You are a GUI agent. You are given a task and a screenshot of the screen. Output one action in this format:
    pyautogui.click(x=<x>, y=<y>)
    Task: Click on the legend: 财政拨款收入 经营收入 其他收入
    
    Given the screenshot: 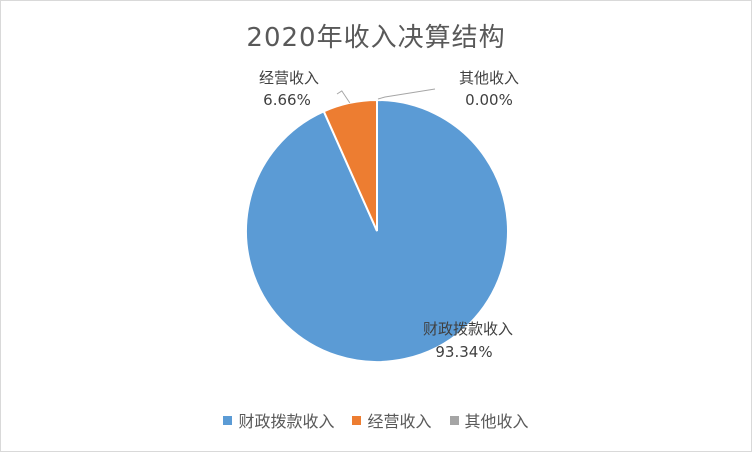 What is the action you would take?
    pyautogui.click(x=376, y=420)
    